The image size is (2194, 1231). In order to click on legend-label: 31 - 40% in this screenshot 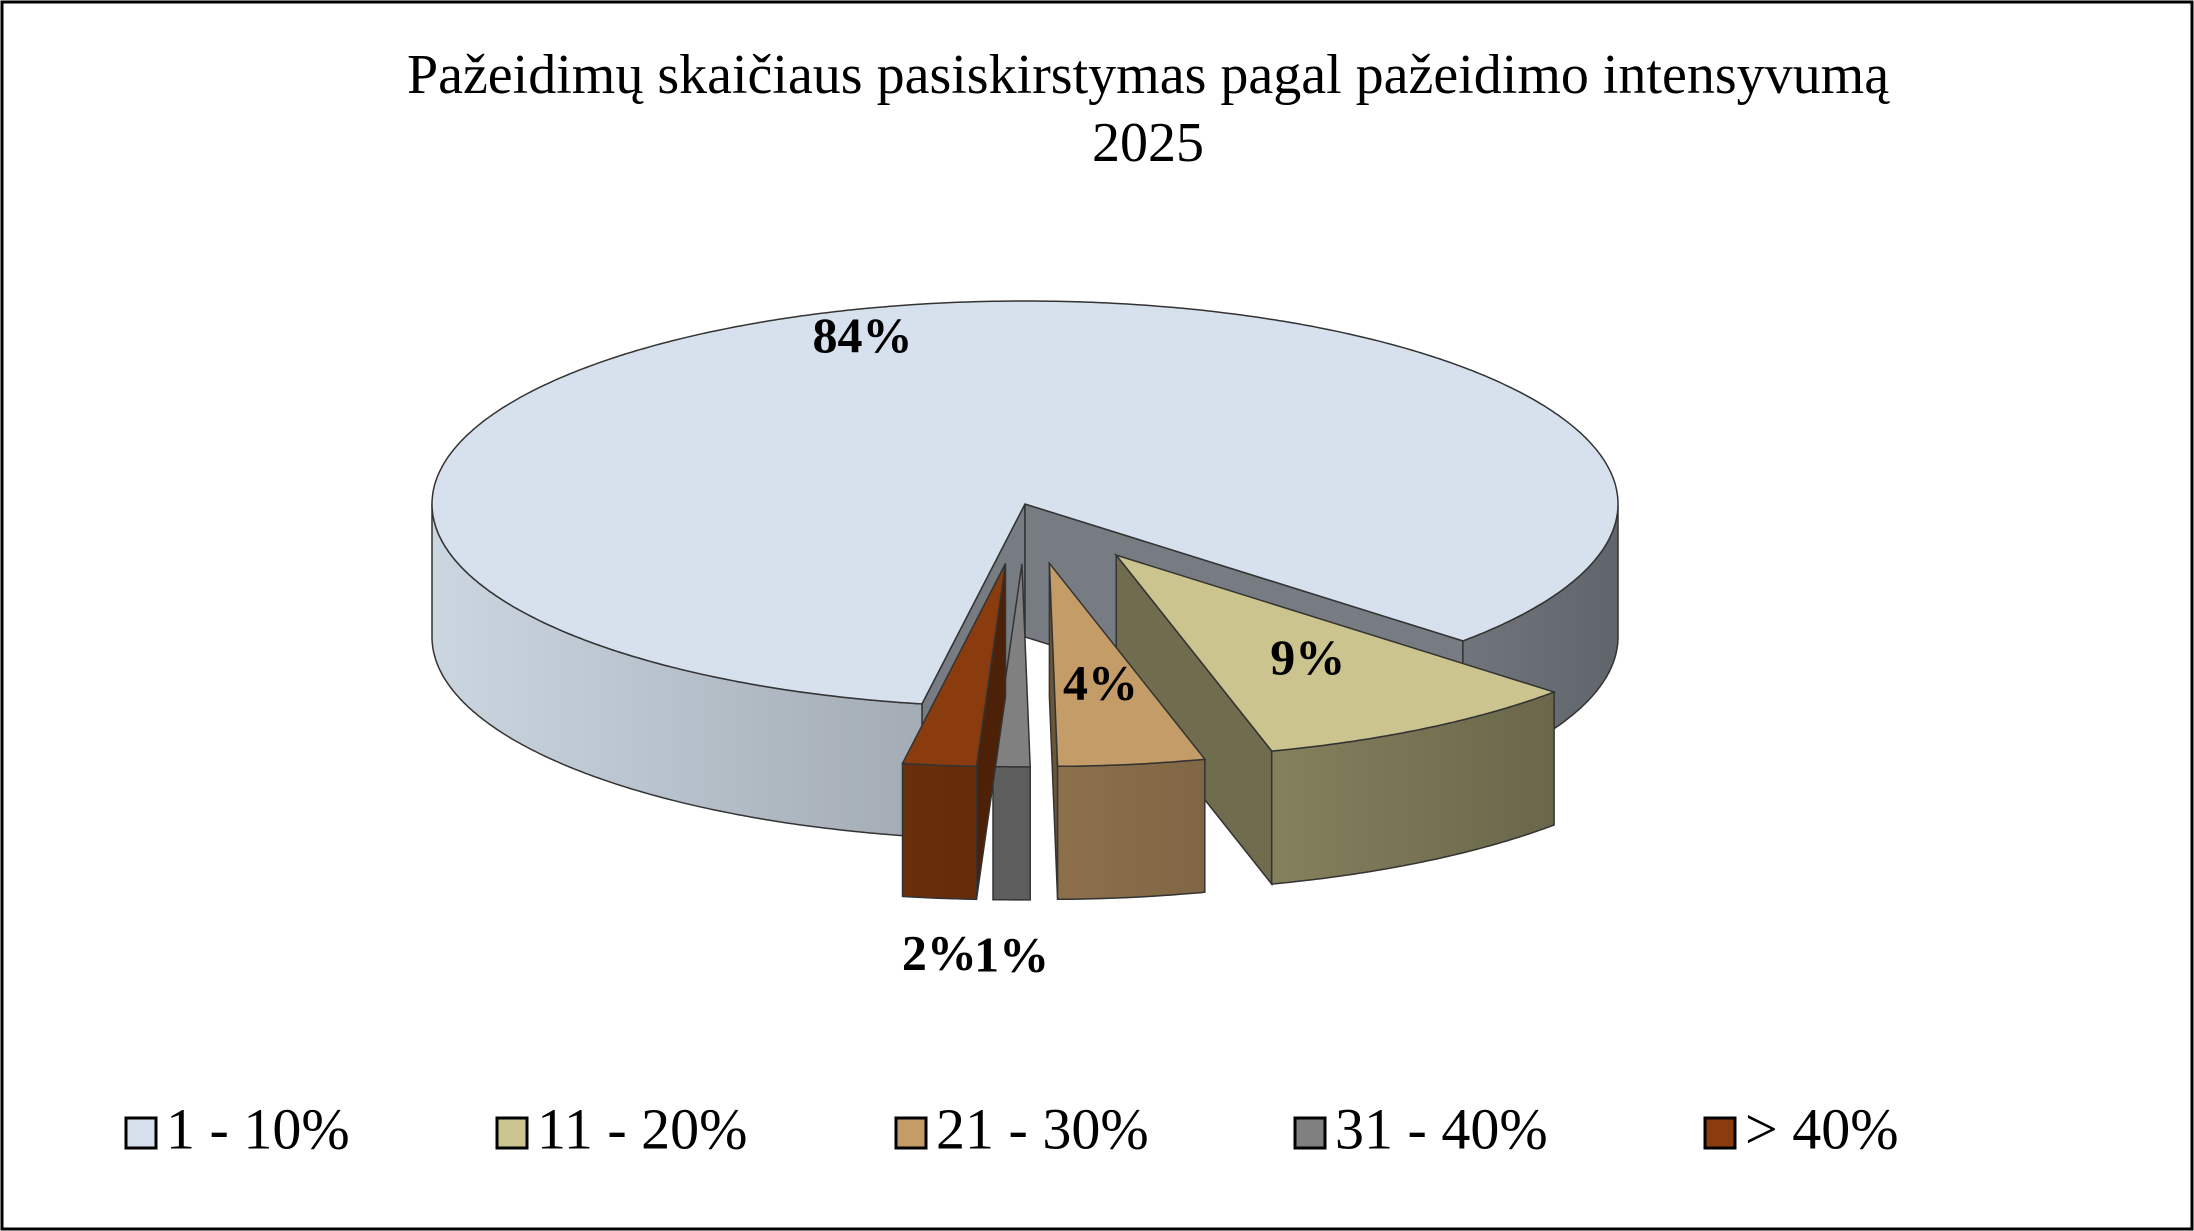, I will do `click(1441, 1128)`.